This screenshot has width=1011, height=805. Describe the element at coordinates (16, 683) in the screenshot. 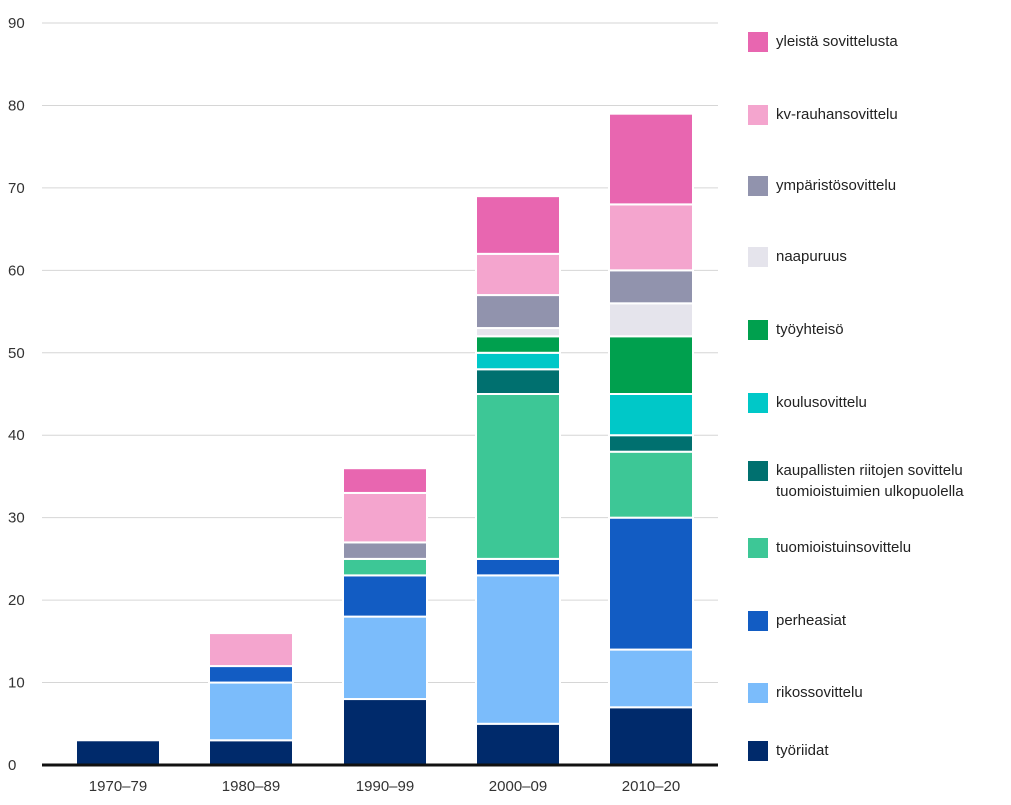

I see `y-tick-label: 10` at that location.